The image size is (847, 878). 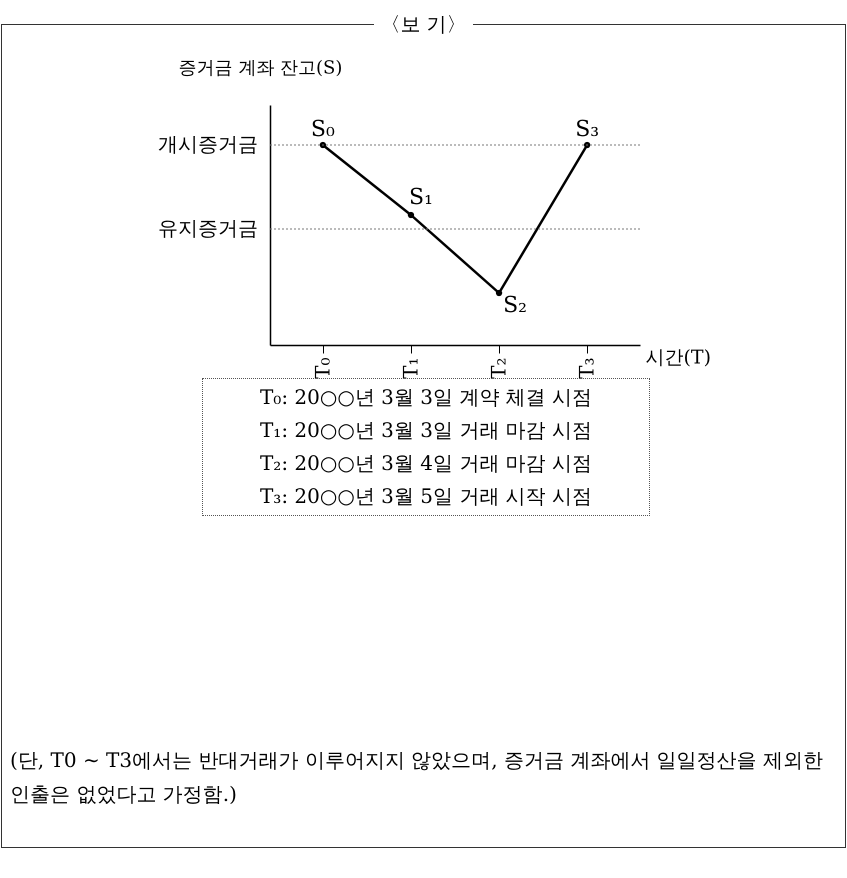 I want to click on text: T₂: 20○○년 3월 4일 거래 마감 시점, so click(x=426, y=463).